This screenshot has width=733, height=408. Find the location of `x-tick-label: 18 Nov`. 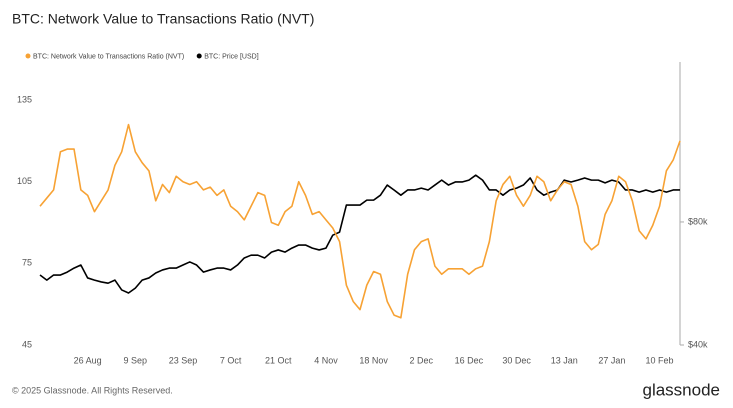

x-tick-label: 18 Nov is located at coordinates (373, 360).